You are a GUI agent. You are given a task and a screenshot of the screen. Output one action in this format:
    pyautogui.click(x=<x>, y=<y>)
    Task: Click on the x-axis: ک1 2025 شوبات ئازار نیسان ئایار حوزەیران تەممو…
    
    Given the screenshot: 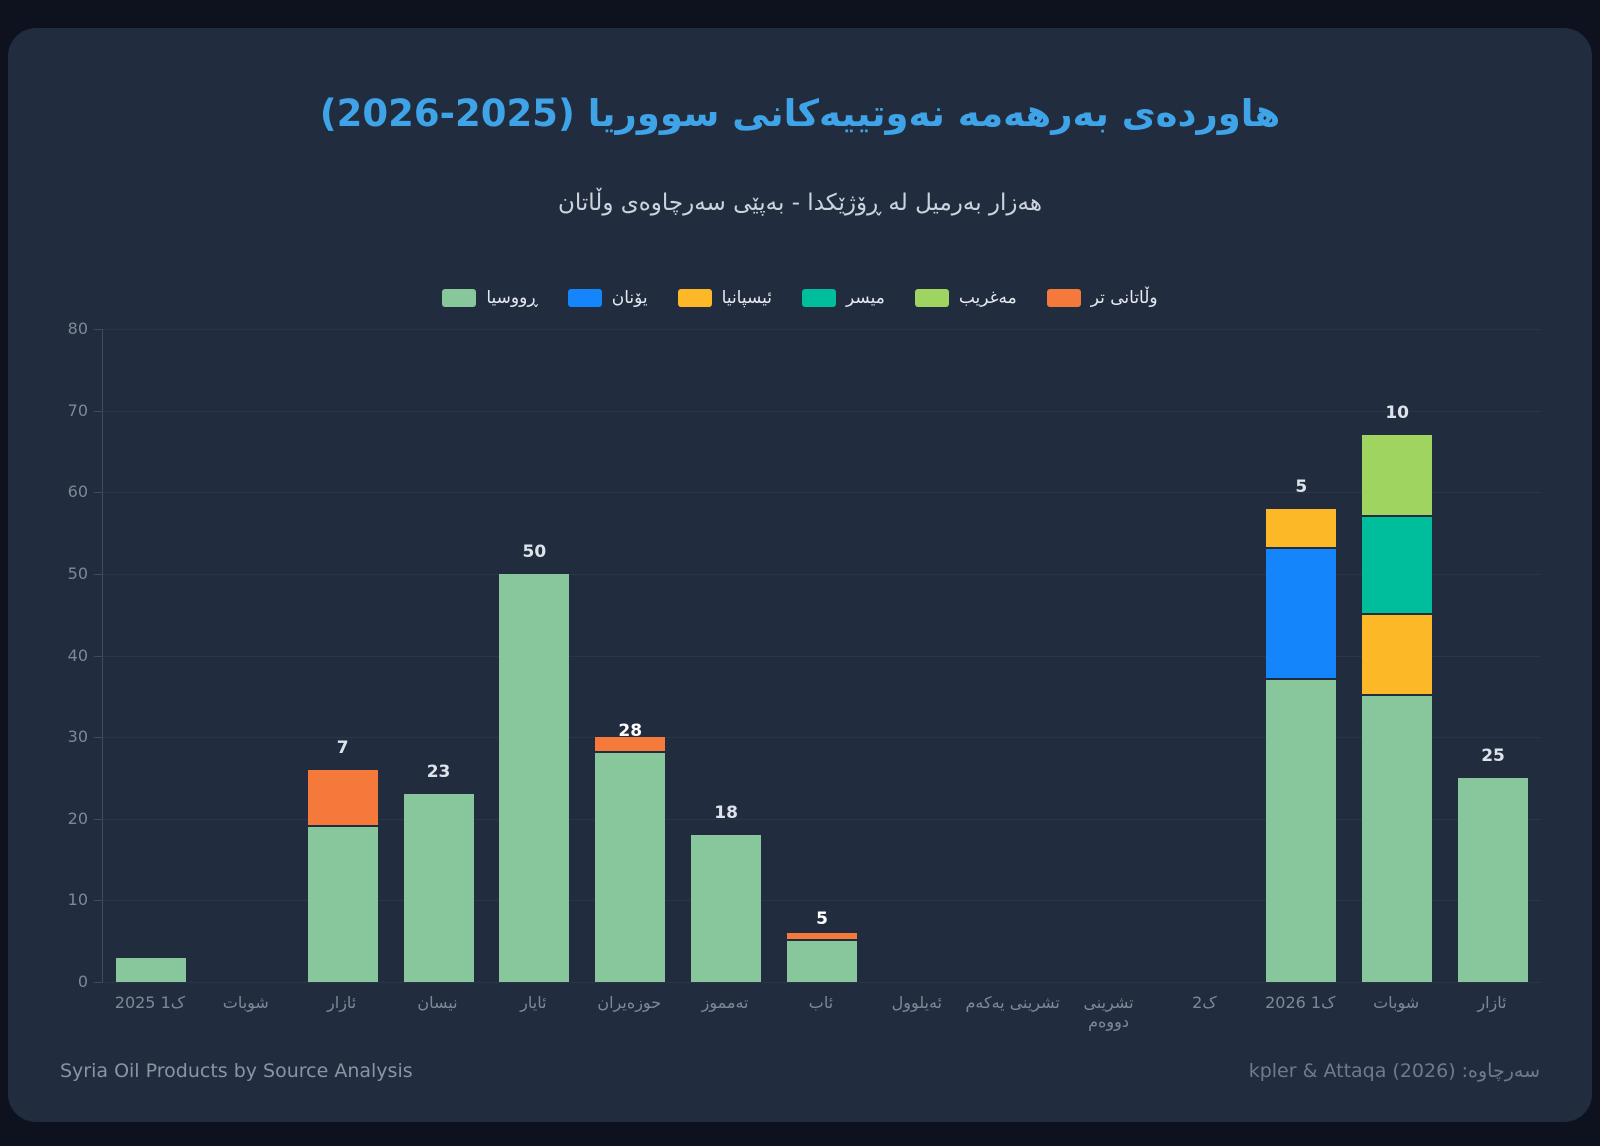 What is the action you would take?
    pyautogui.click(x=821, y=1012)
    